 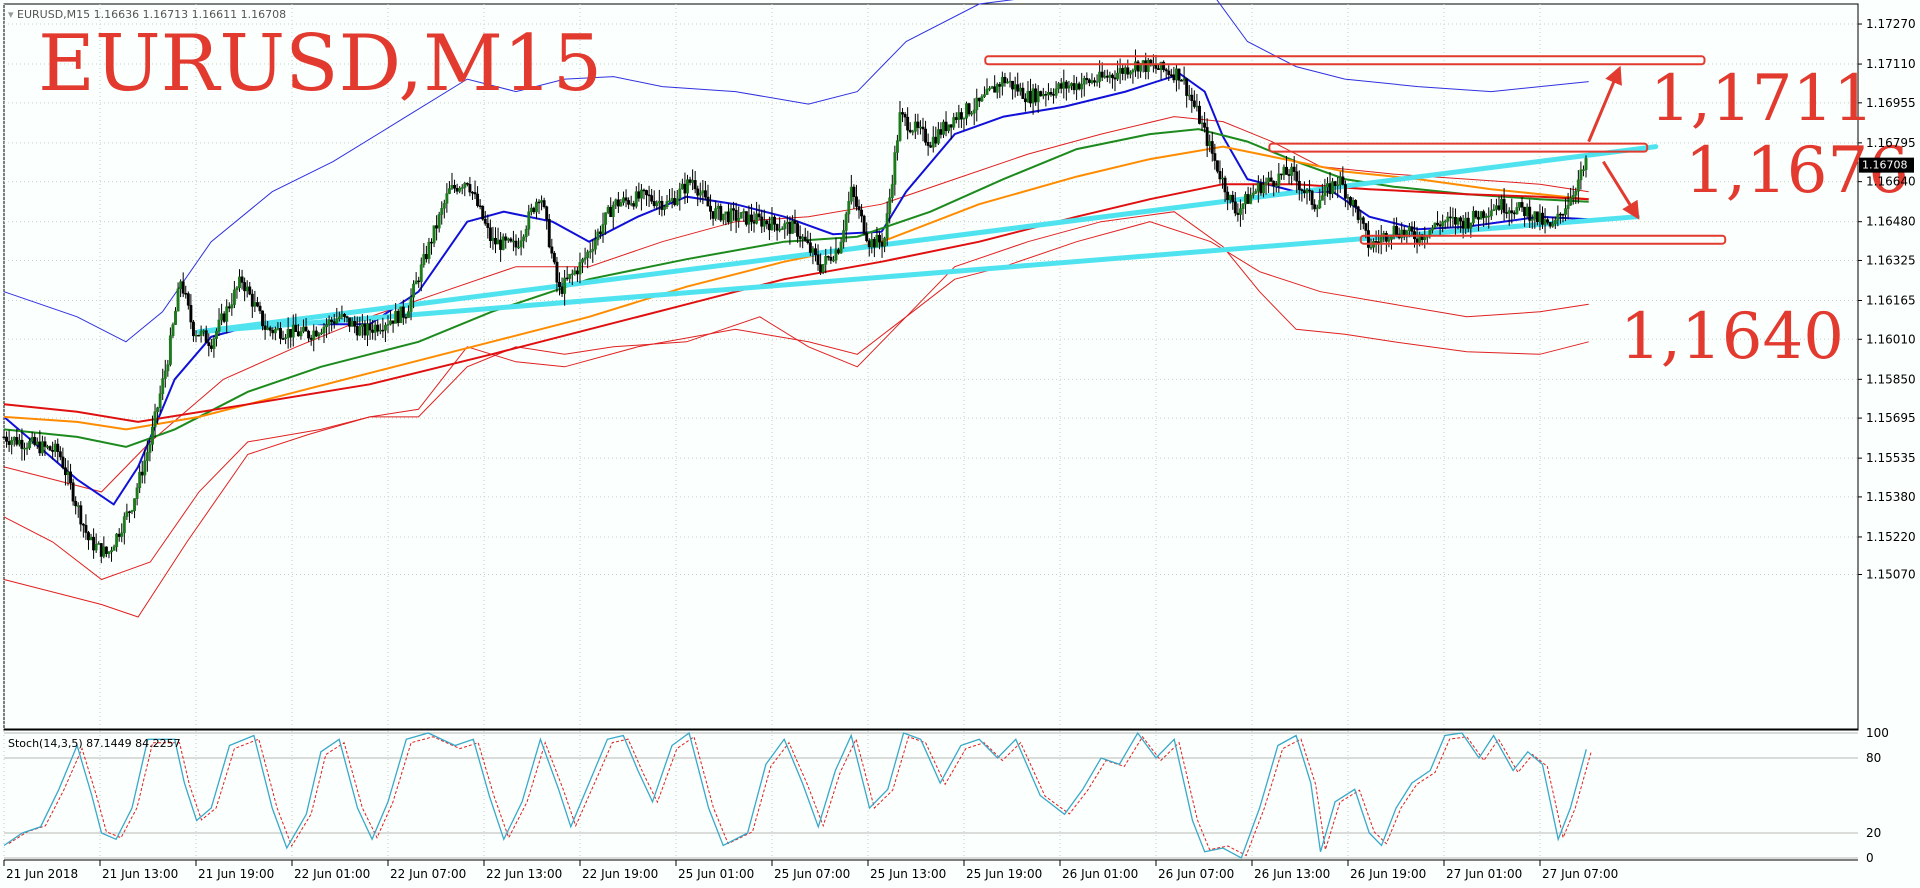 What do you see at coordinates (1762, 99) in the screenshot?
I see `level-label-top: 1,1711` at bounding box center [1762, 99].